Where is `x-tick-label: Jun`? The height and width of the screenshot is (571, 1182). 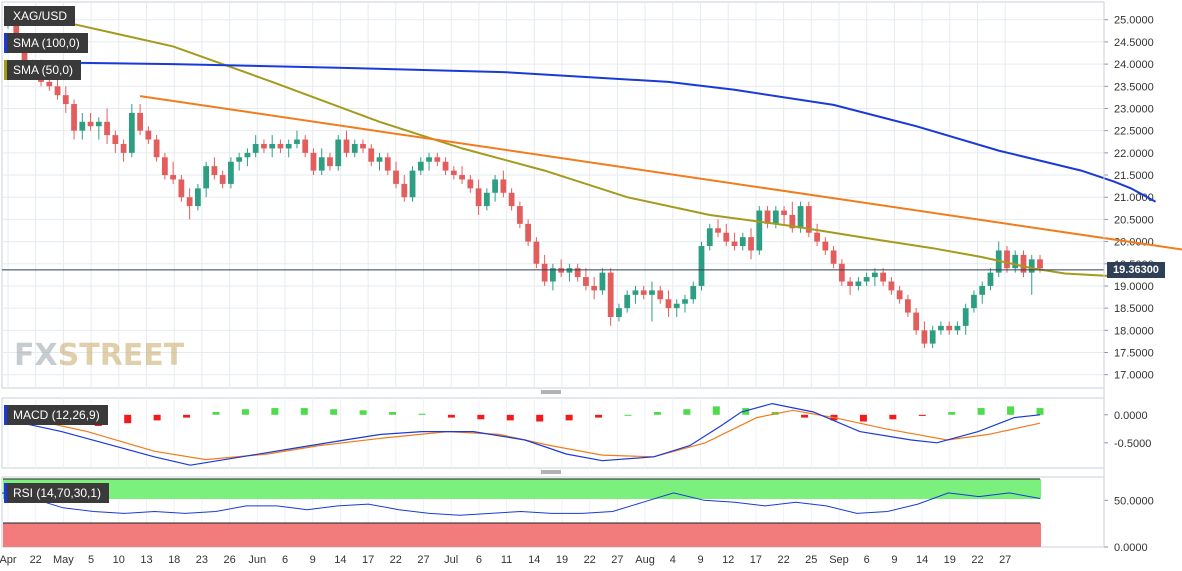
x-tick-label: Jun is located at coordinates (257, 560).